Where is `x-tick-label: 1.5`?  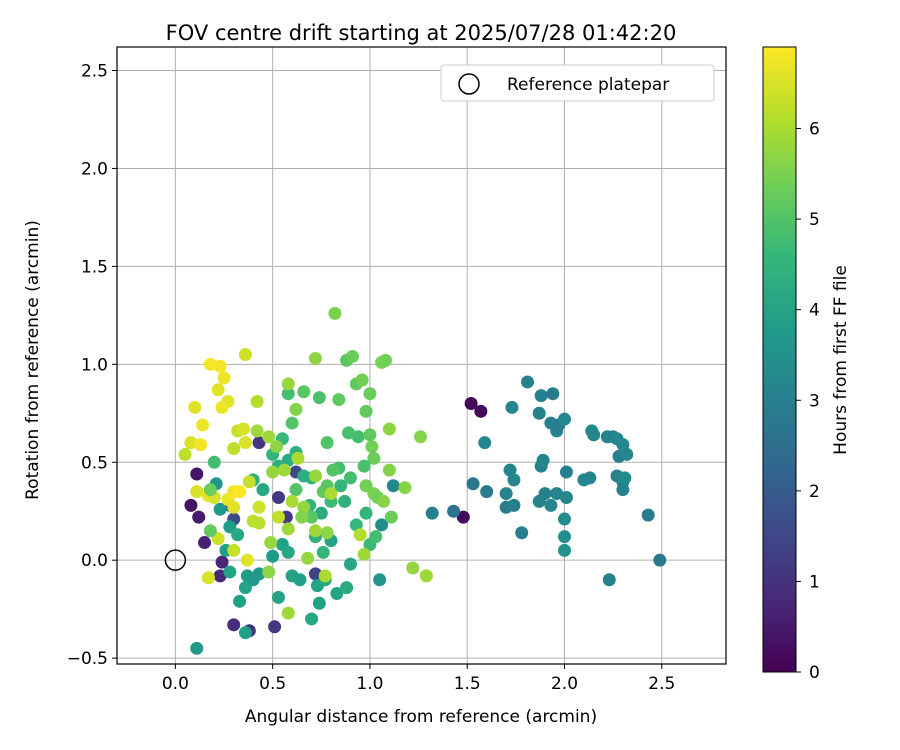
x-tick-label: 1.5 is located at coordinates (467, 684).